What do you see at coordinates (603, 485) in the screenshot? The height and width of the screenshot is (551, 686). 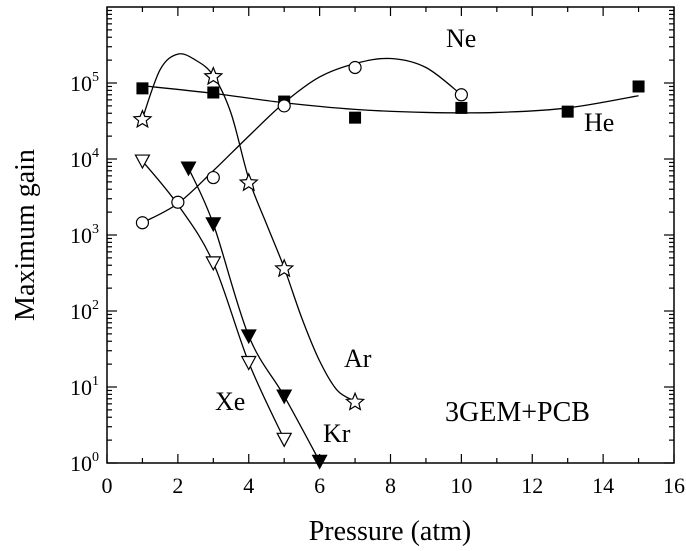 I see `x-tick-label: 14` at bounding box center [603, 485].